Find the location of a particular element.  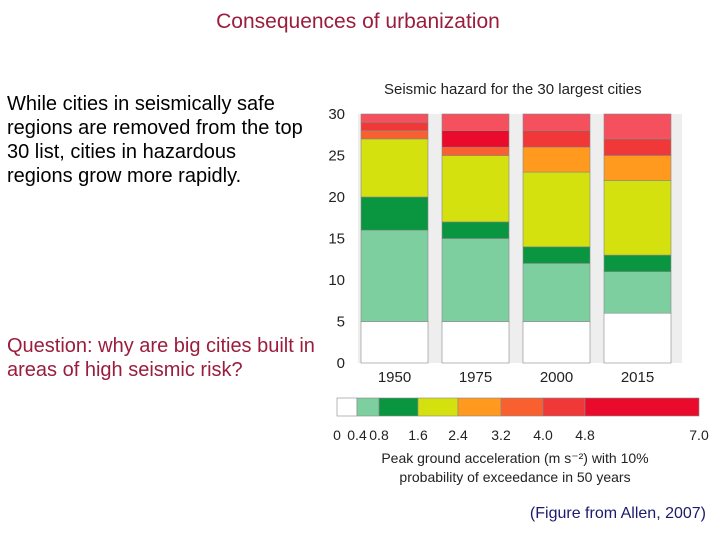

colorbar-tick-label: 2.4 is located at coordinates (458, 435).